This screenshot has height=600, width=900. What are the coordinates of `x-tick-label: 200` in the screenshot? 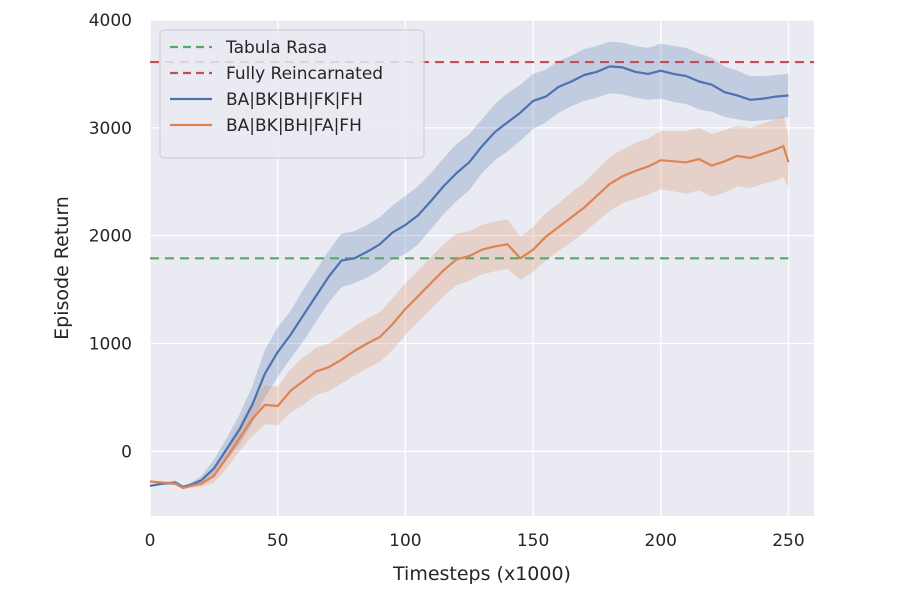 It's located at (661, 541).